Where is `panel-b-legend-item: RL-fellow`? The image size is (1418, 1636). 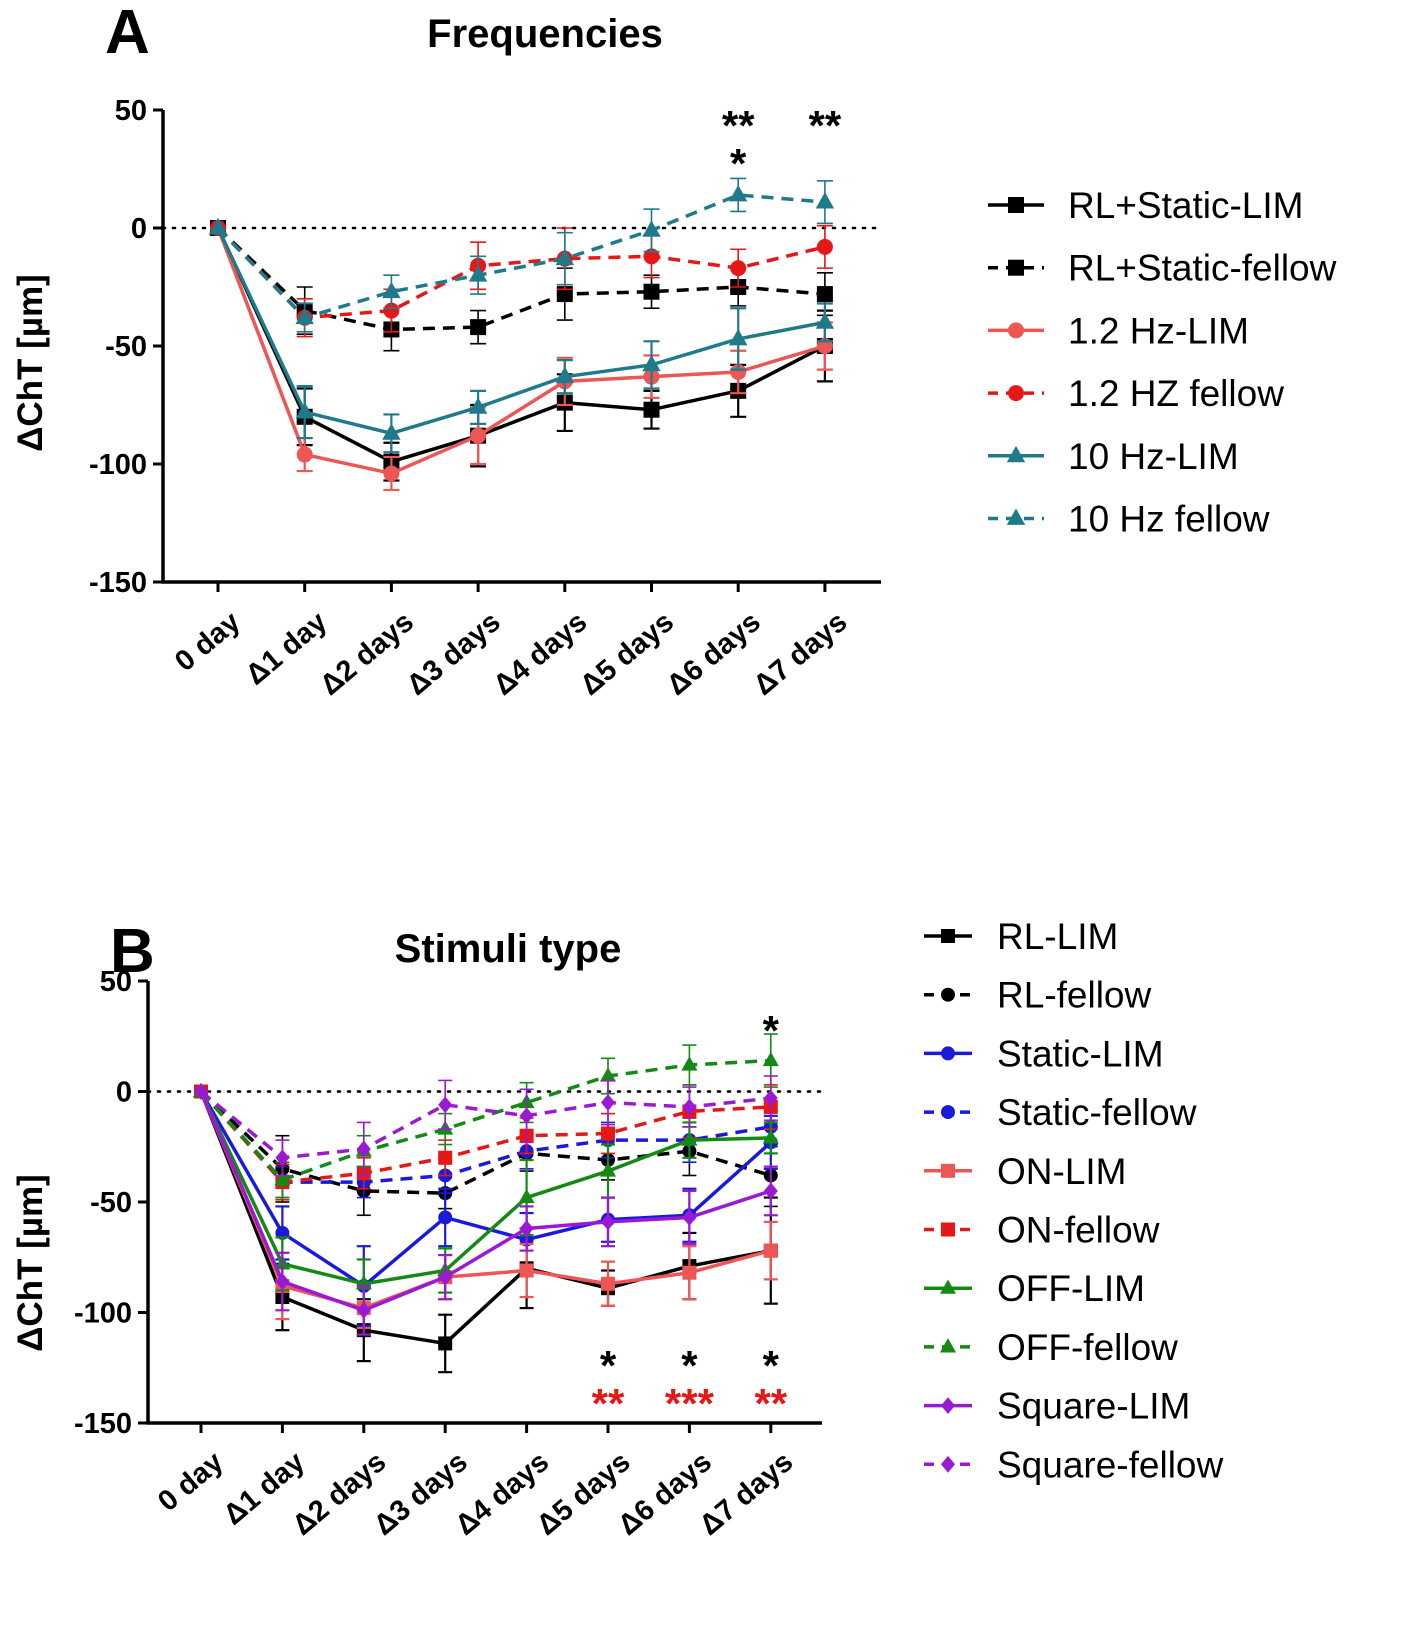 panel-b-legend-item: RL-fellow is located at coordinates (1037, 995).